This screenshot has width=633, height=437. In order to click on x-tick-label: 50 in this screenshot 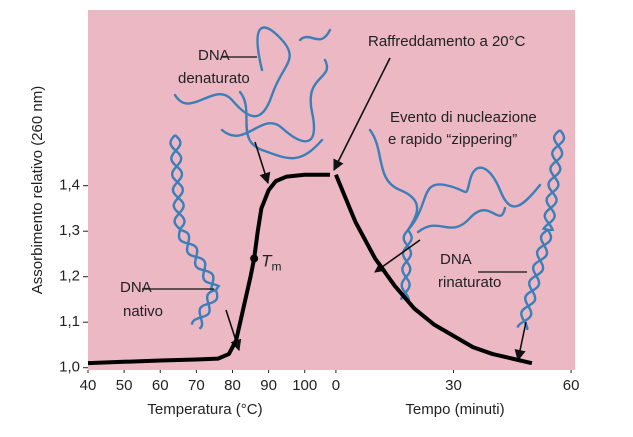, I will do `click(124, 385)`.